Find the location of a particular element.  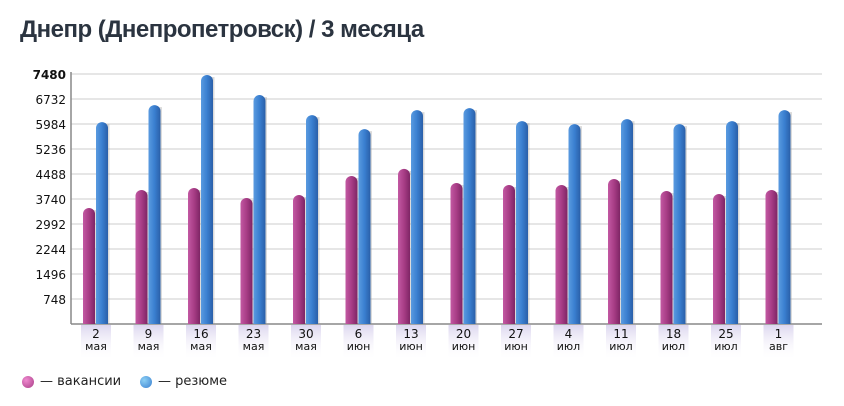

x-tick-day: 18 is located at coordinates (673, 334).